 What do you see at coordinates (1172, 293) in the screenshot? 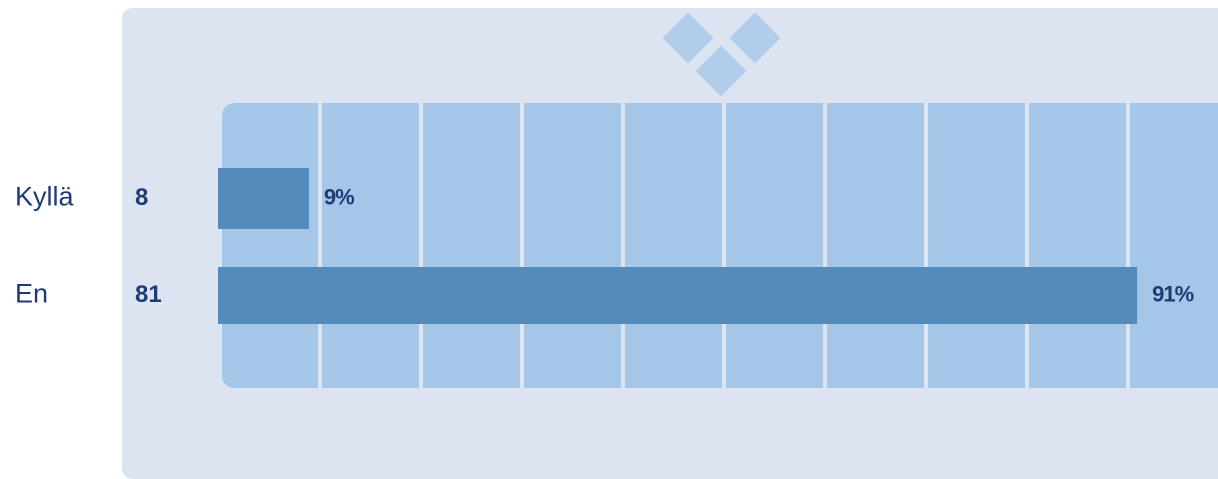
I see `value-label: 91%` at bounding box center [1172, 293].